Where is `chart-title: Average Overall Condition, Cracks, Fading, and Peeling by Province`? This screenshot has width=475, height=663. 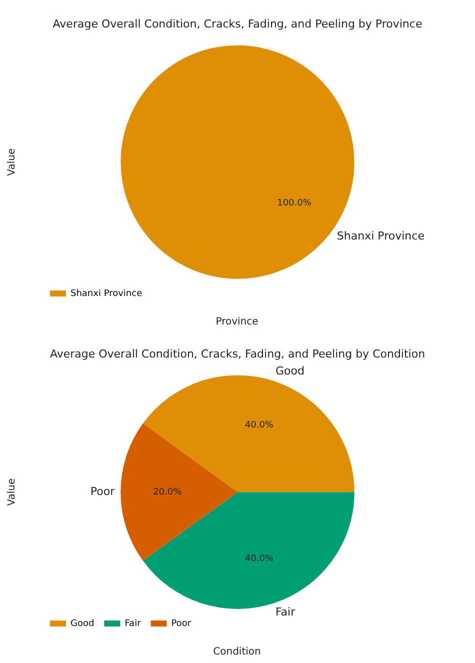 chart-title: Average Overall Condition, Cracks, Fading, and Peeling by Province is located at coordinates (237, 23).